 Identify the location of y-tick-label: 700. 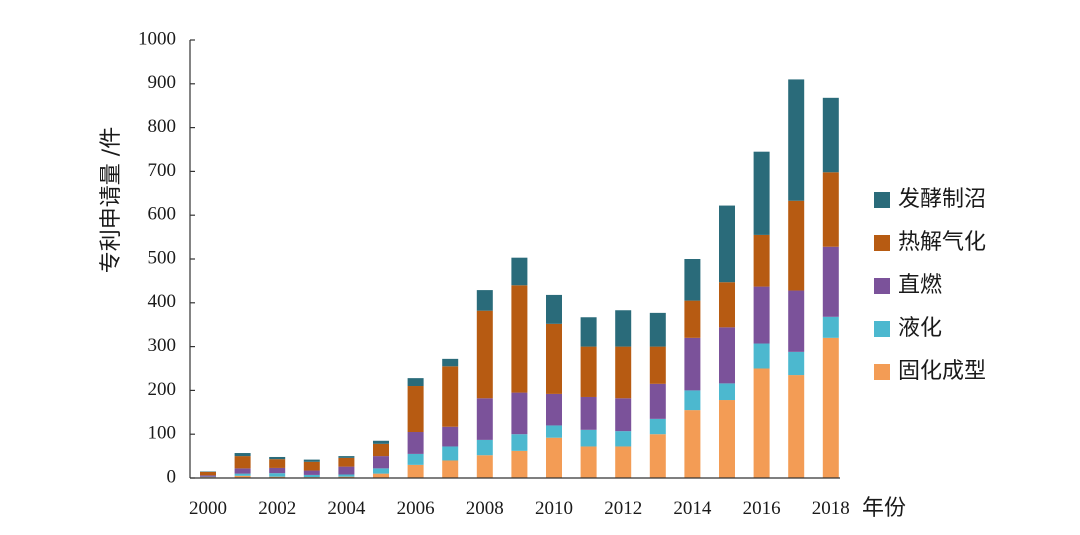
(162, 170).